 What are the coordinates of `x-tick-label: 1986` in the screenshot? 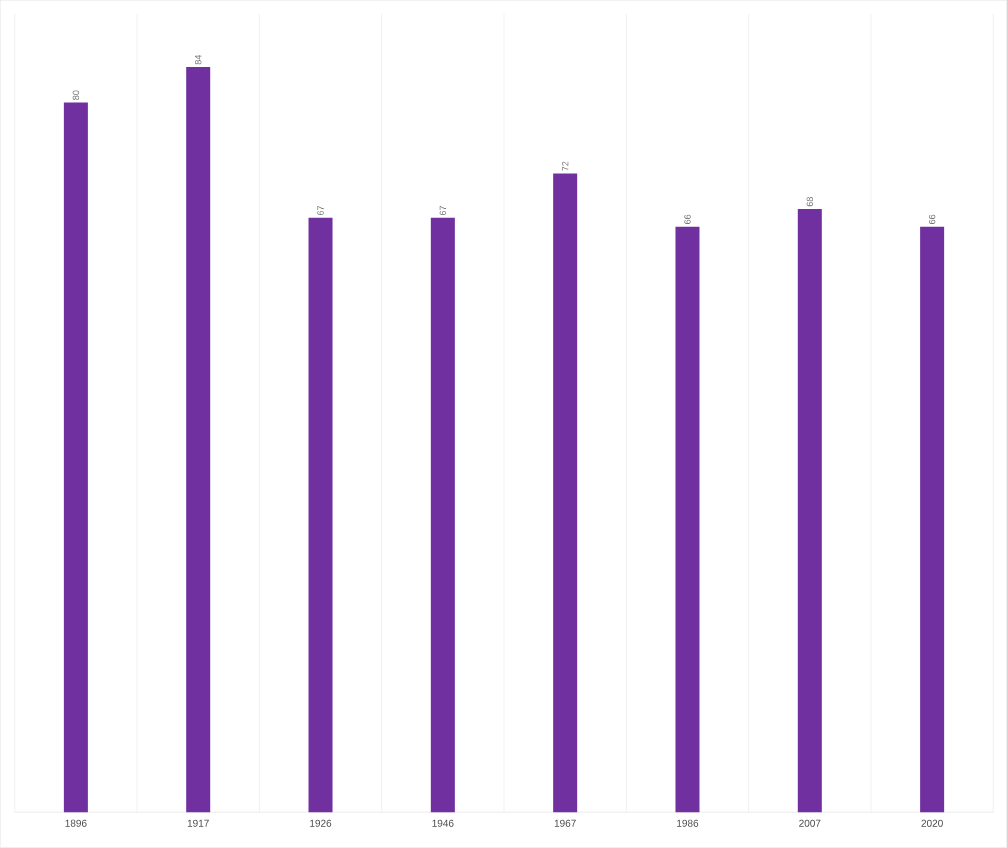 It's located at (688, 823).